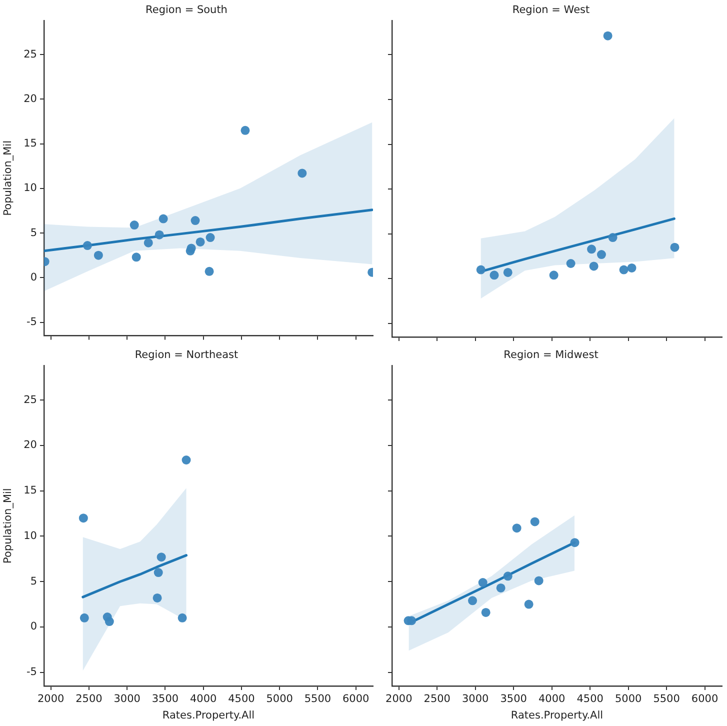  I want to click on chart-title: Region = South, so click(187, 10).